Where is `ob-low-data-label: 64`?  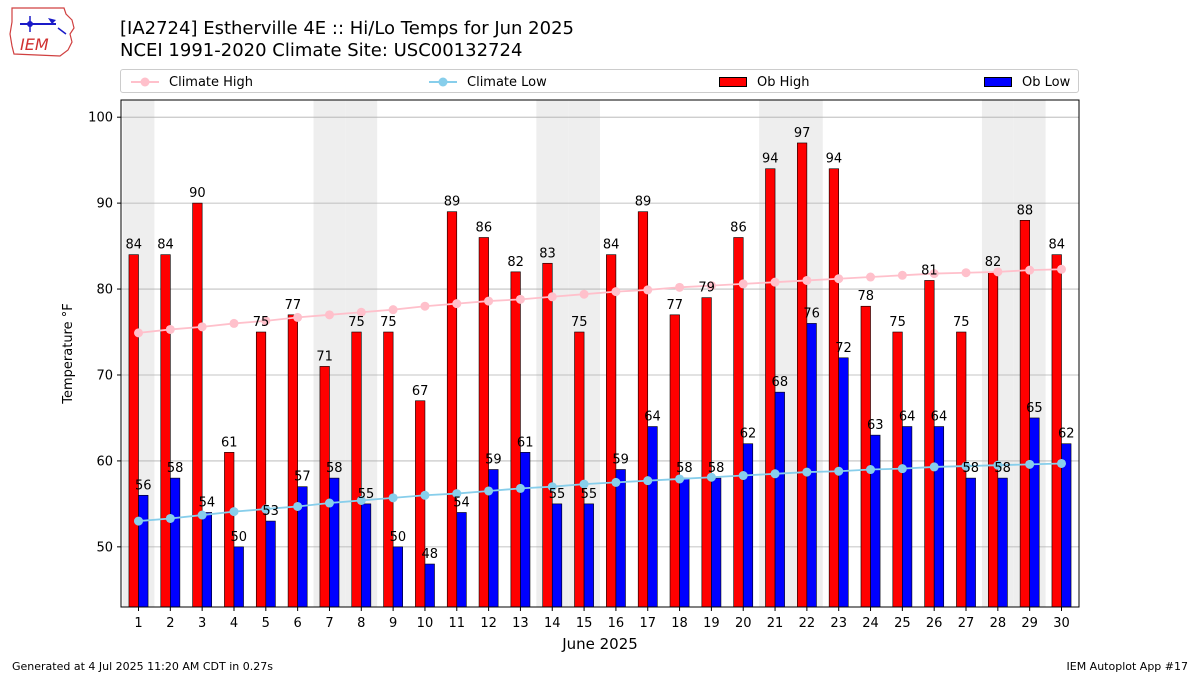
ob-low-data-label: 64 is located at coordinates (939, 417).